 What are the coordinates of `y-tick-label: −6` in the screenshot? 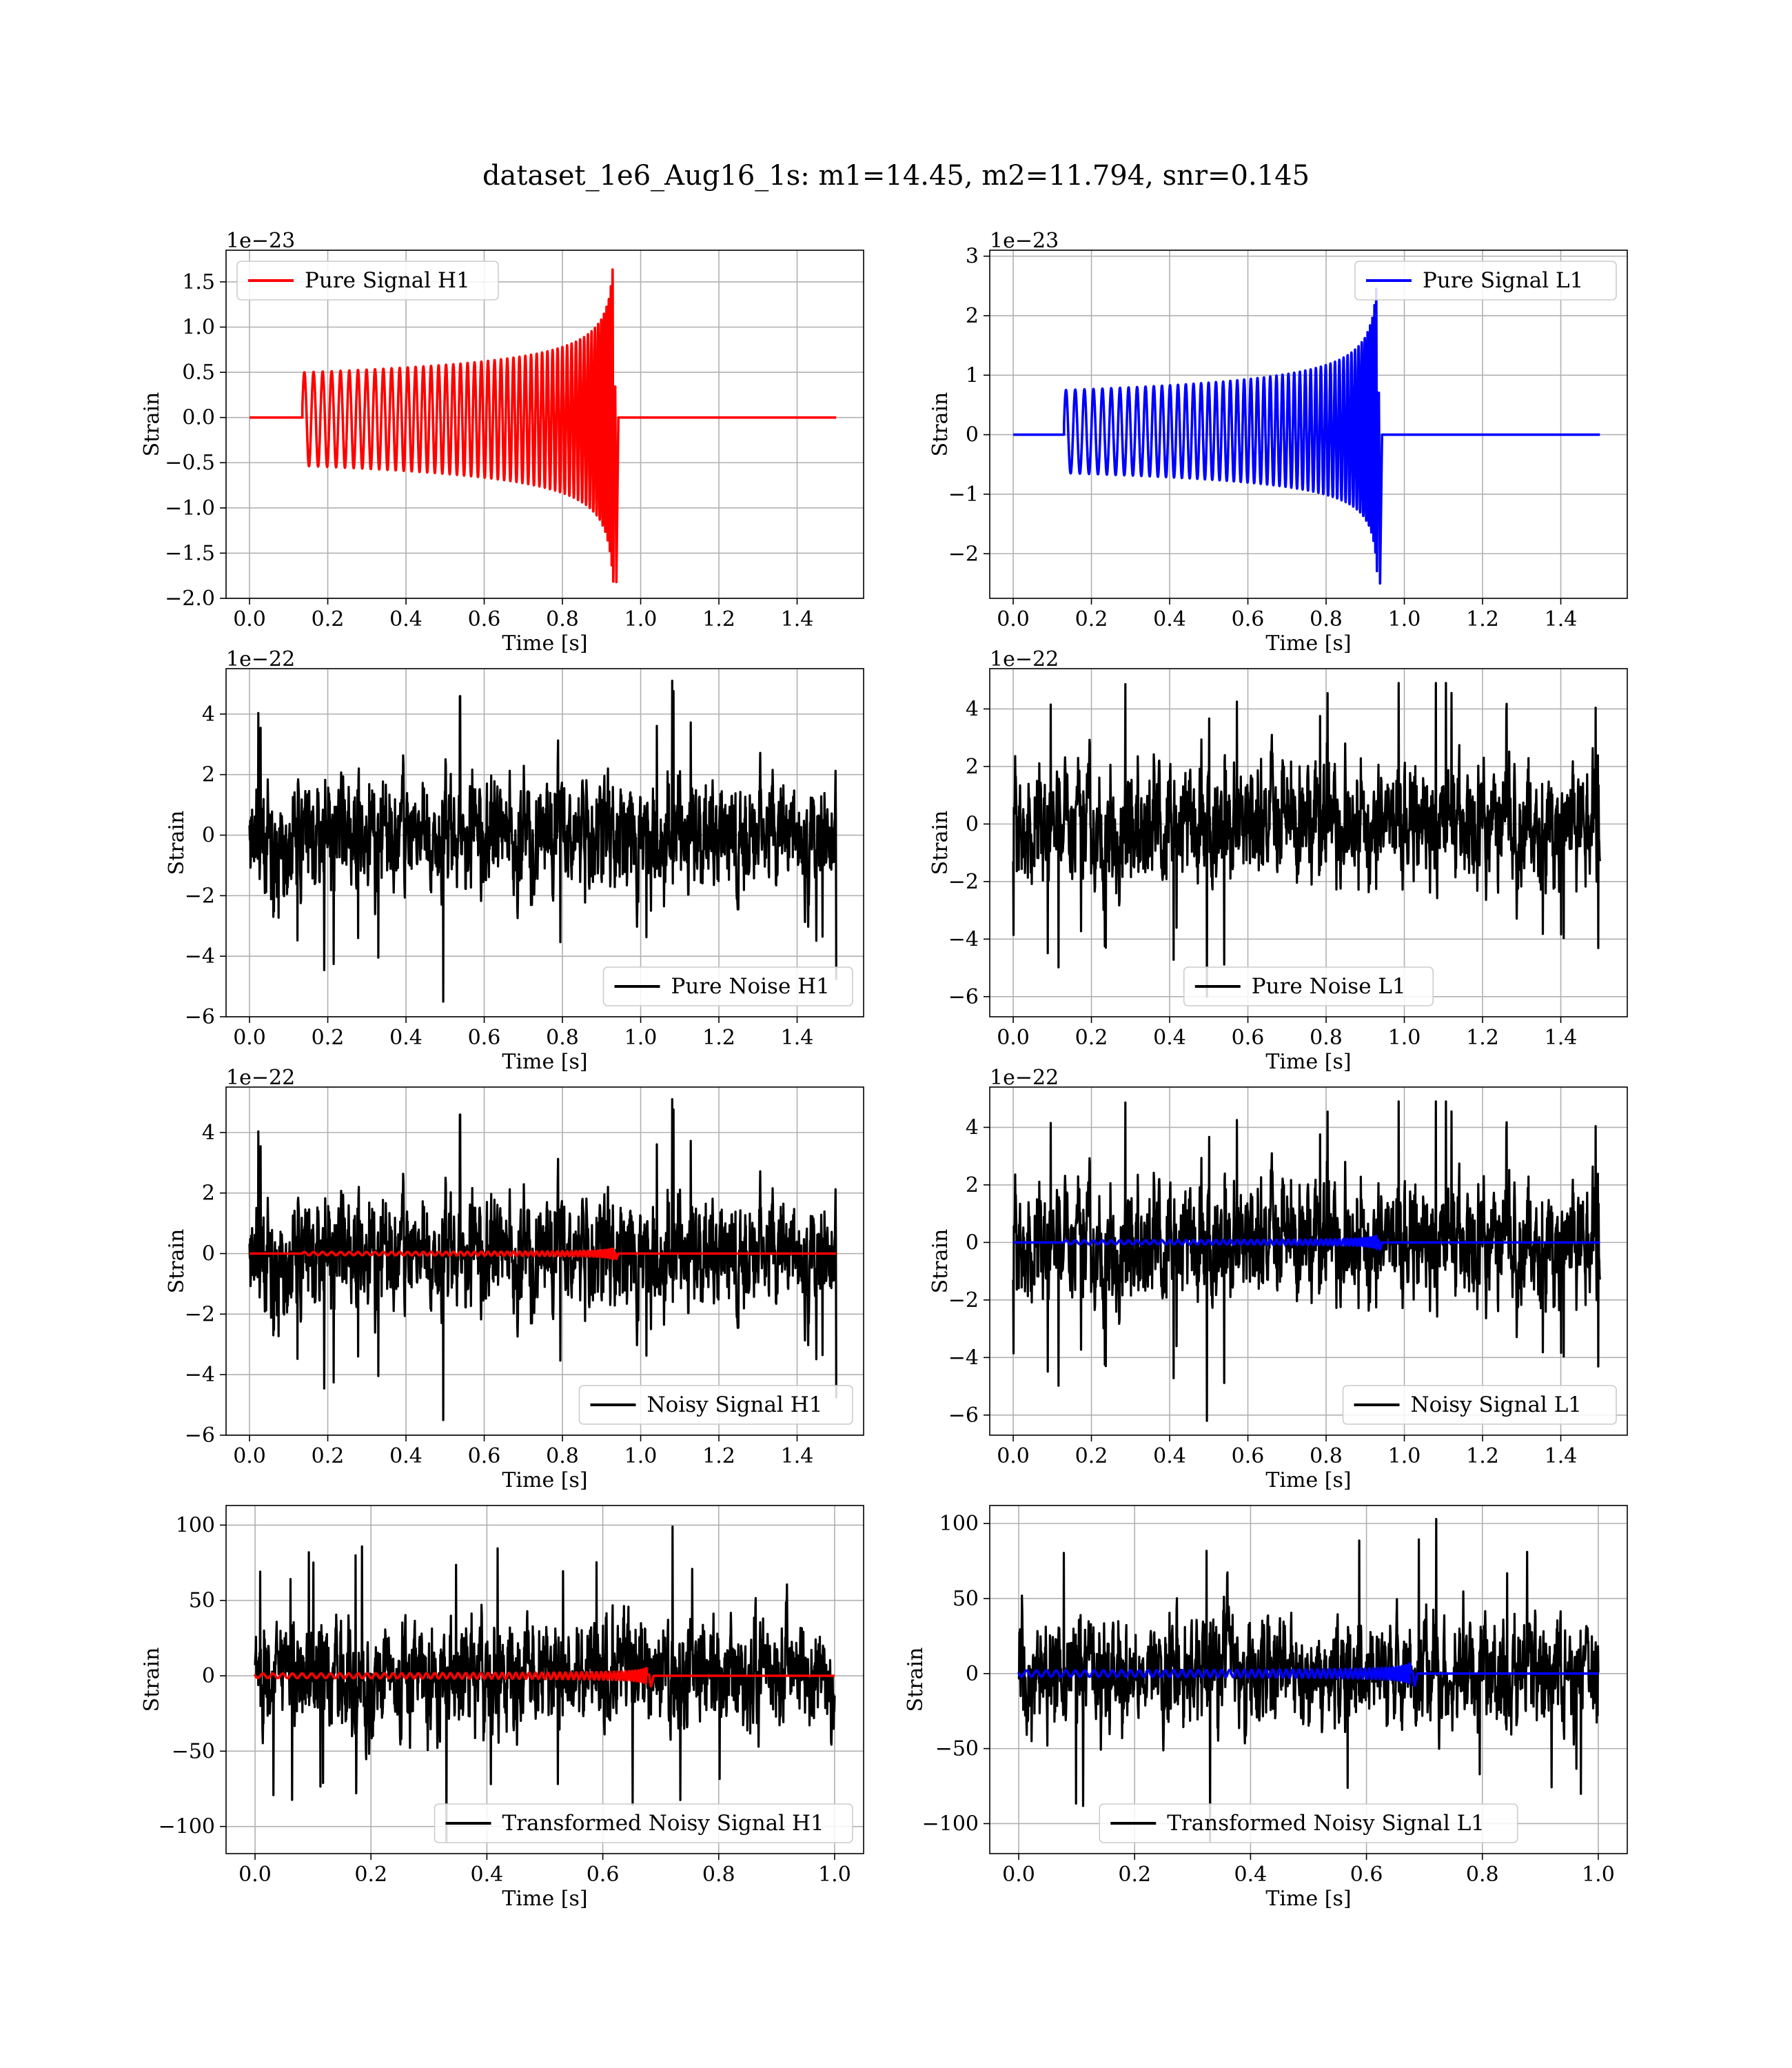 It's located at (200, 1435).